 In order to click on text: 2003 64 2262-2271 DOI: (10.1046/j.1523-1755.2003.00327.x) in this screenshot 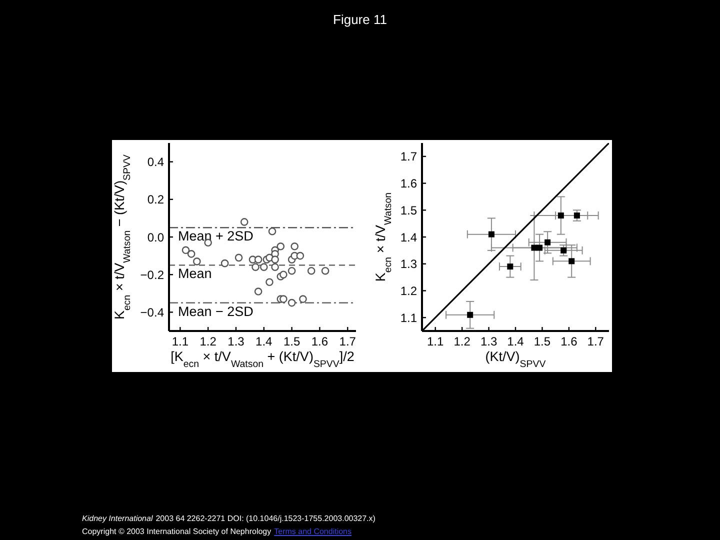, I will do `click(266, 518)`.